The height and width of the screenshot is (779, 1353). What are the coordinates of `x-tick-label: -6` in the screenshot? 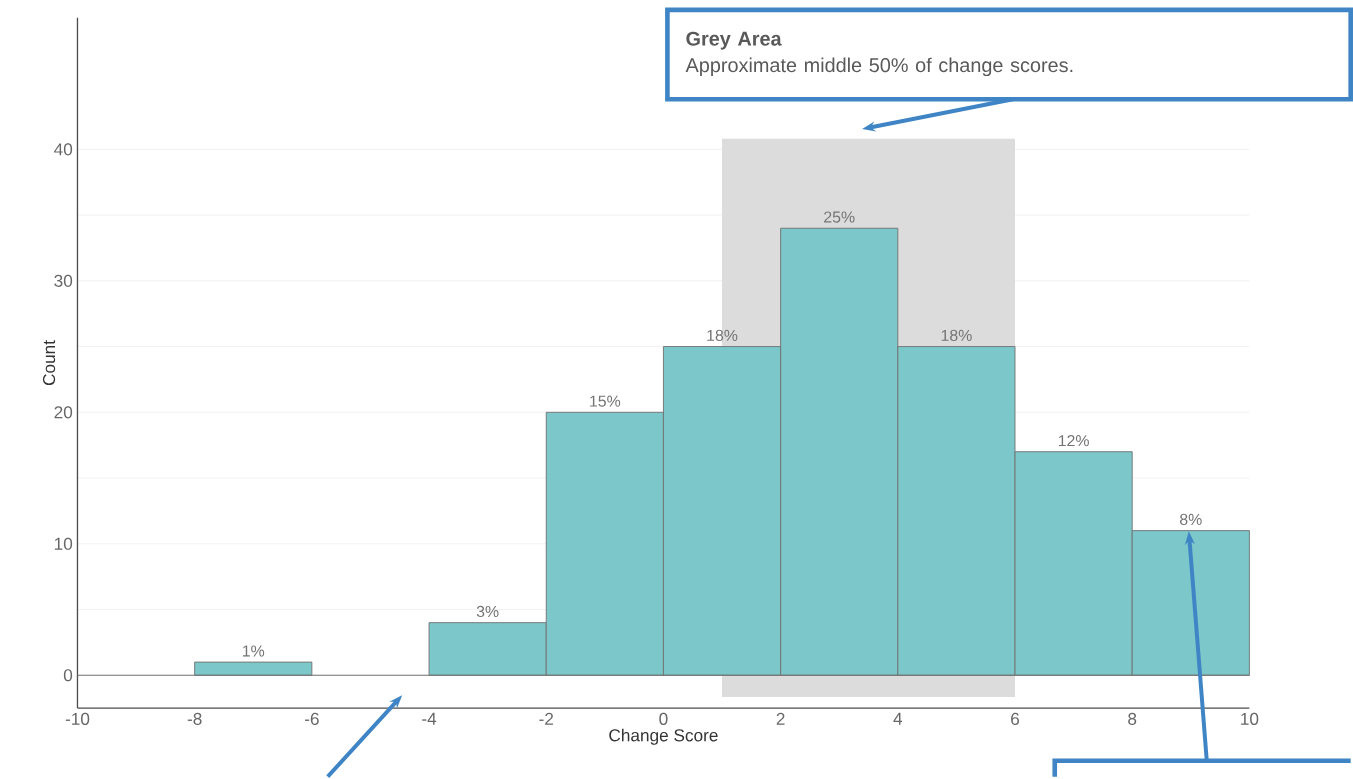 It's located at (311, 718).